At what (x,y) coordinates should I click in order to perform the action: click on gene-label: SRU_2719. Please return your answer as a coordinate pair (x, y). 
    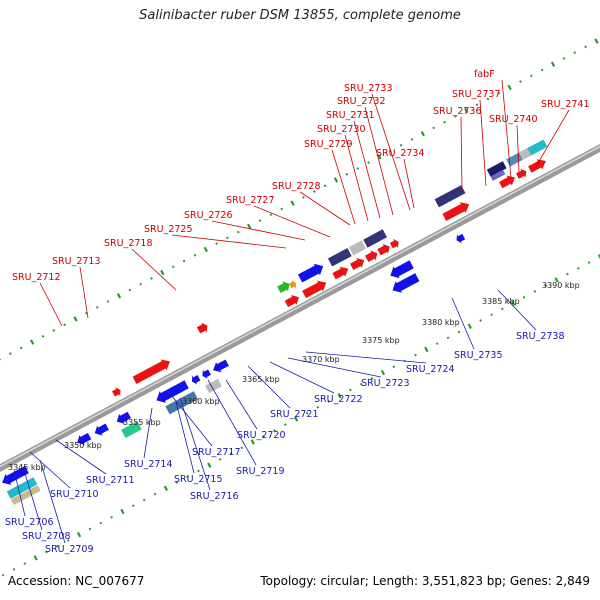
    Looking at the image, I should click on (260, 471).